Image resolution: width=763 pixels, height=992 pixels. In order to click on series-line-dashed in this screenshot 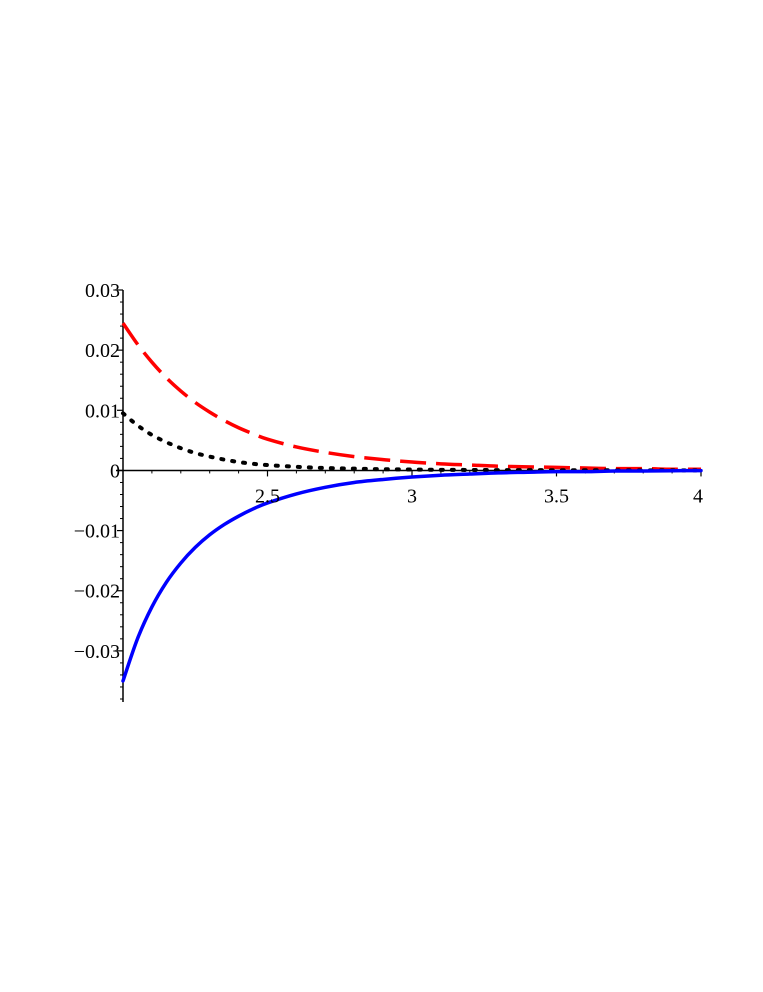, I will do `click(411, 397)`.